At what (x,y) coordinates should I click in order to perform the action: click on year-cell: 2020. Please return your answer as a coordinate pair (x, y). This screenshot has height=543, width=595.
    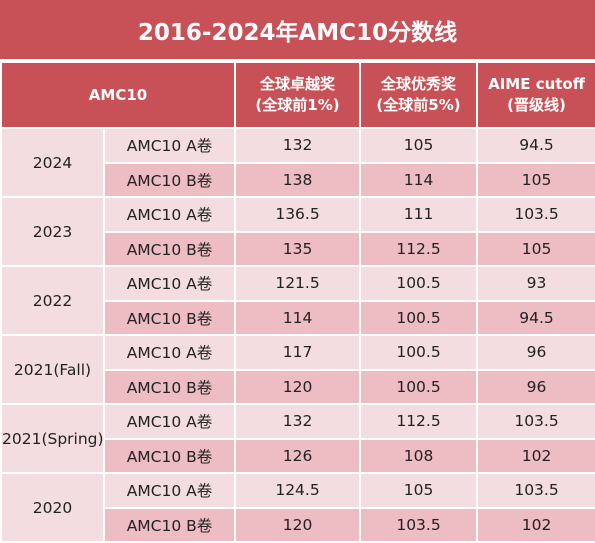
    Looking at the image, I should click on (52, 507).